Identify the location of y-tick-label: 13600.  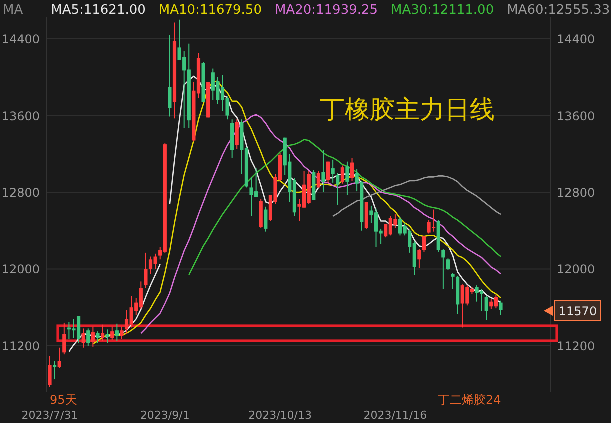
(21, 116).